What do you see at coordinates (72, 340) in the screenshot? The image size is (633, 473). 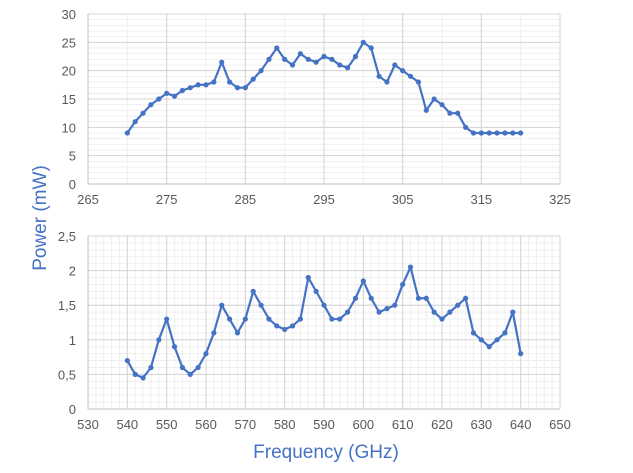 I see `y-tick-label: 1` at bounding box center [72, 340].